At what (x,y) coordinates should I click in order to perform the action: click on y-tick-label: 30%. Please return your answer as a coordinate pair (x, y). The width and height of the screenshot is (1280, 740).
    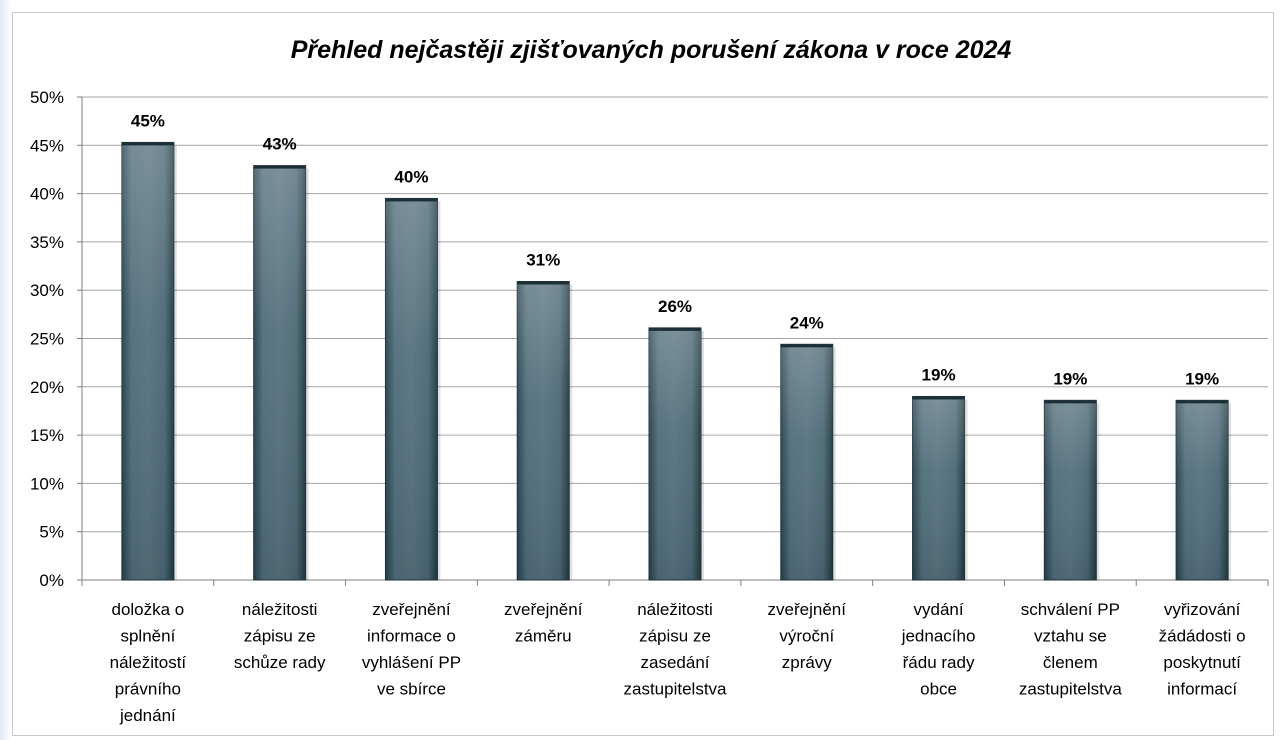
    Looking at the image, I should click on (47, 290).